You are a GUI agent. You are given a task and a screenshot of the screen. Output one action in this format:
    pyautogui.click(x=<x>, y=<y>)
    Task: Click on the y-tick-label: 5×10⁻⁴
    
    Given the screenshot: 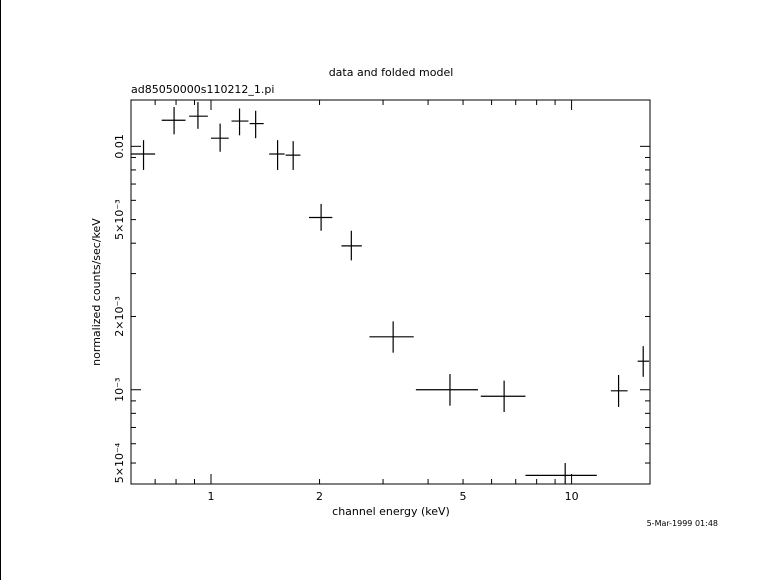 What is the action you would take?
    pyautogui.click(x=119, y=462)
    